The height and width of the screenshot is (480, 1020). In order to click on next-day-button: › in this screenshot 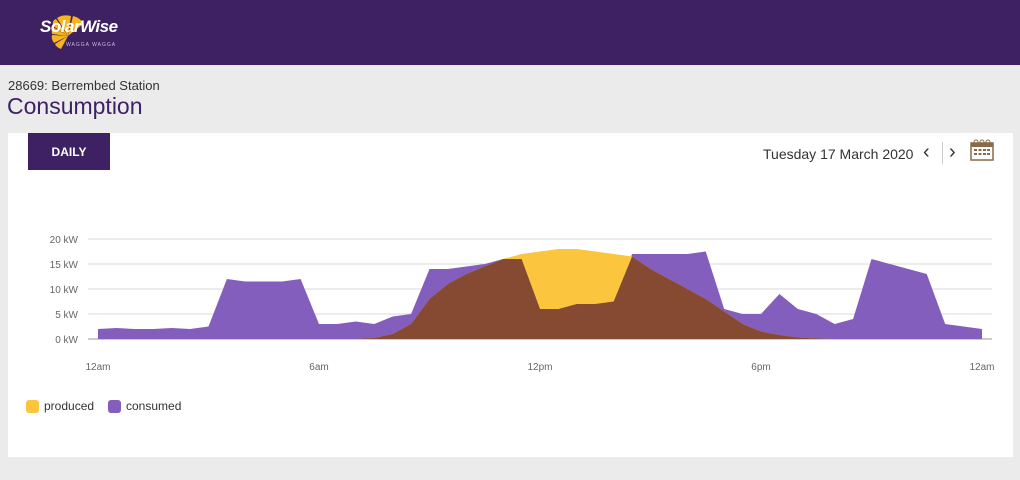, I will do `click(952, 152)`.